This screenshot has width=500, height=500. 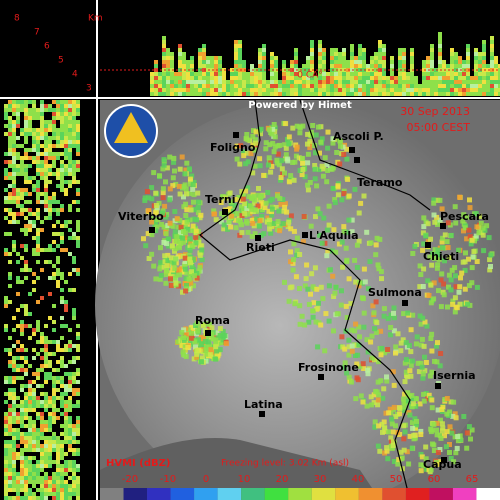 What do you see at coordinates (182, 494) in the screenshot?
I see `scale-swatch` at bounding box center [182, 494].